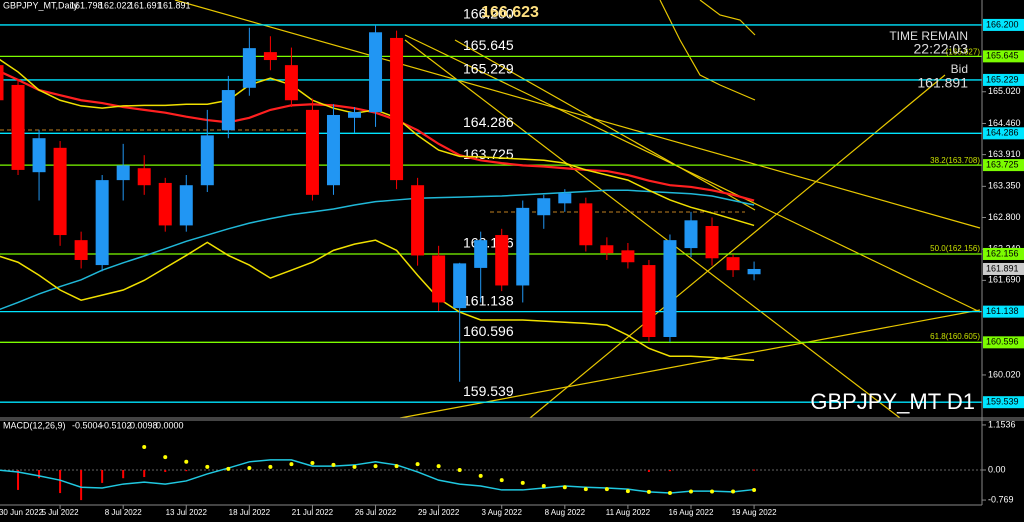 The width and height of the screenshot is (1024, 522). Describe the element at coordinates (250, 512) in the screenshot. I see `x-tick-label: 18 Jul 2022` at that location.